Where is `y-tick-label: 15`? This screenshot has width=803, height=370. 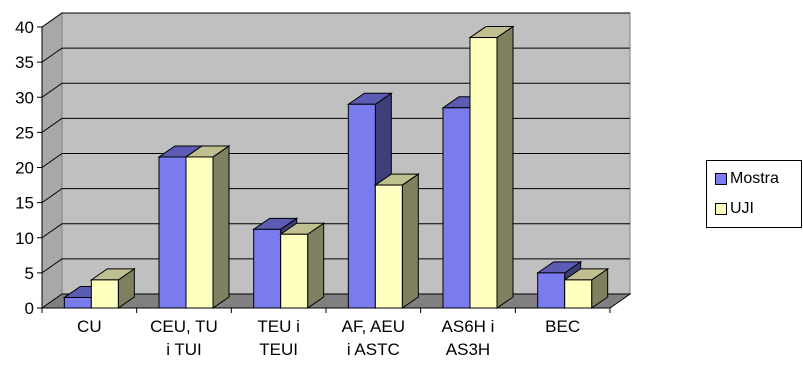 y-tick-label: 15 is located at coordinates (24, 203).